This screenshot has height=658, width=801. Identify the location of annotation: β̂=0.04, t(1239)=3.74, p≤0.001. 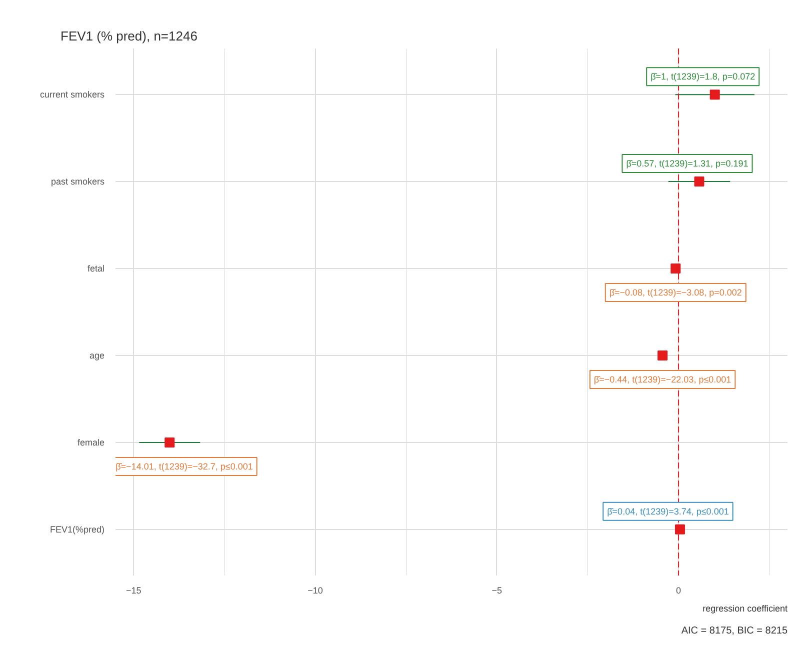
(668, 511).